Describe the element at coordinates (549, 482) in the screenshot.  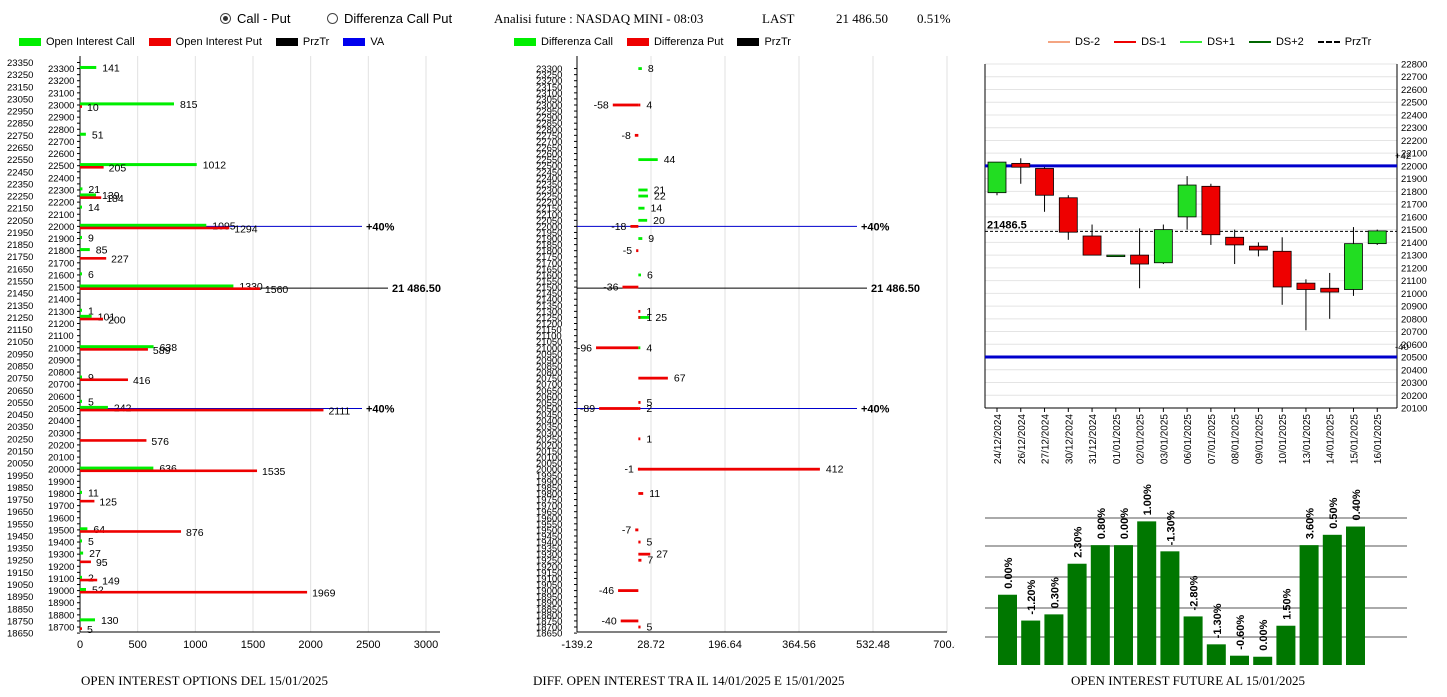
I see `strike-tick-label: 19900` at that location.